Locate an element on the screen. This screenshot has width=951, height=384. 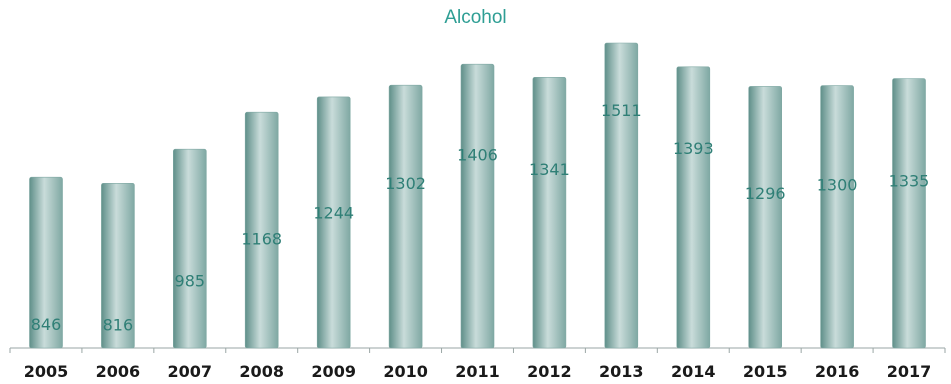
data-label-2006: 816 is located at coordinates (118, 325).